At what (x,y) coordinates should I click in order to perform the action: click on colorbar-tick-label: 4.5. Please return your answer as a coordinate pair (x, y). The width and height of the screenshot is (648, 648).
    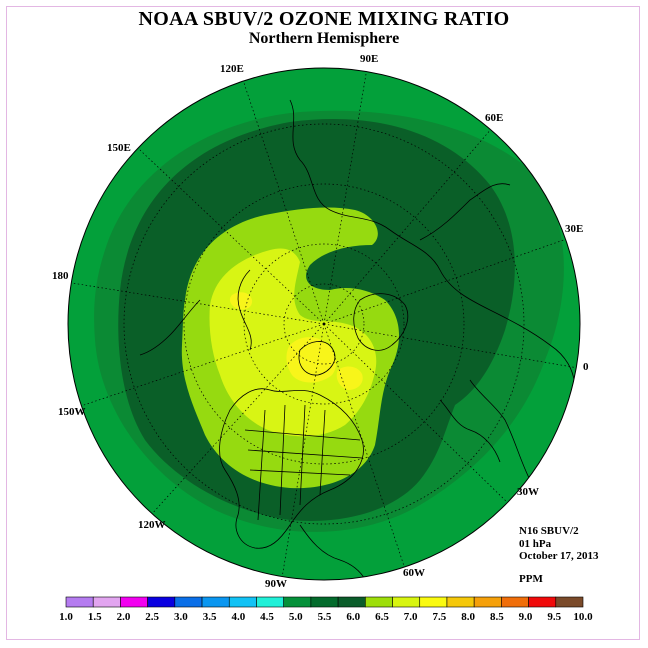
    Looking at the image, I should click on (267, 617).